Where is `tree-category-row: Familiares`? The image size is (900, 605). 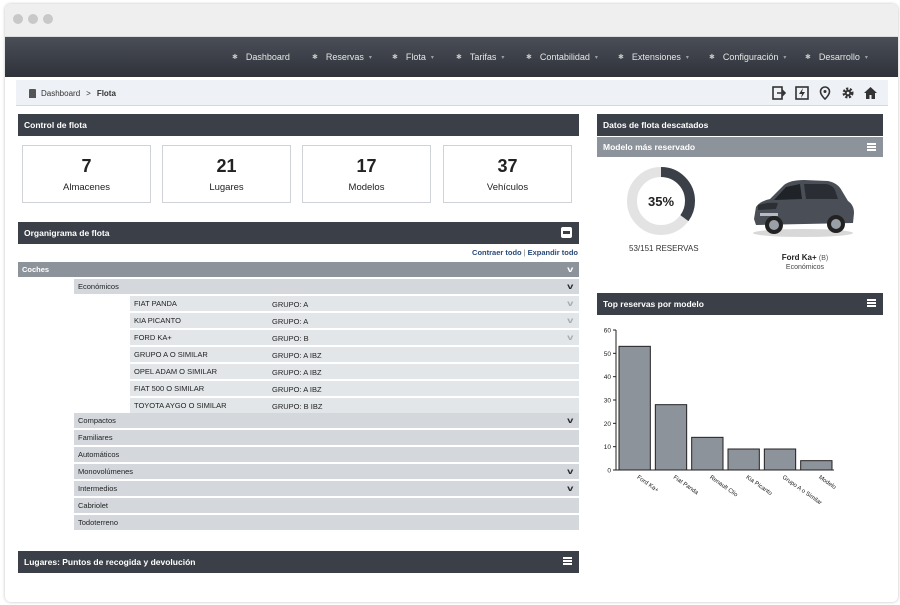 tree-category-row: Familiares is located at coordinates (326, 438).